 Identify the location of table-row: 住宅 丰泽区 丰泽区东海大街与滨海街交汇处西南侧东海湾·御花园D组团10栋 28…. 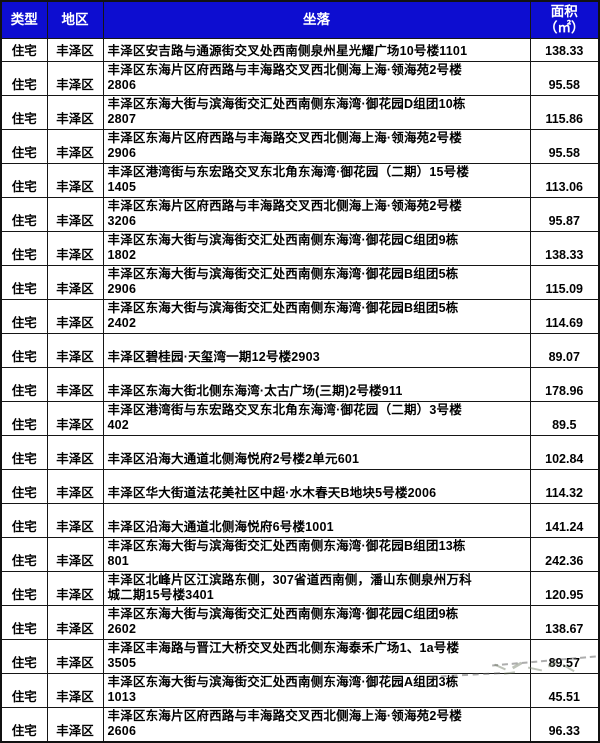
(300, 112).